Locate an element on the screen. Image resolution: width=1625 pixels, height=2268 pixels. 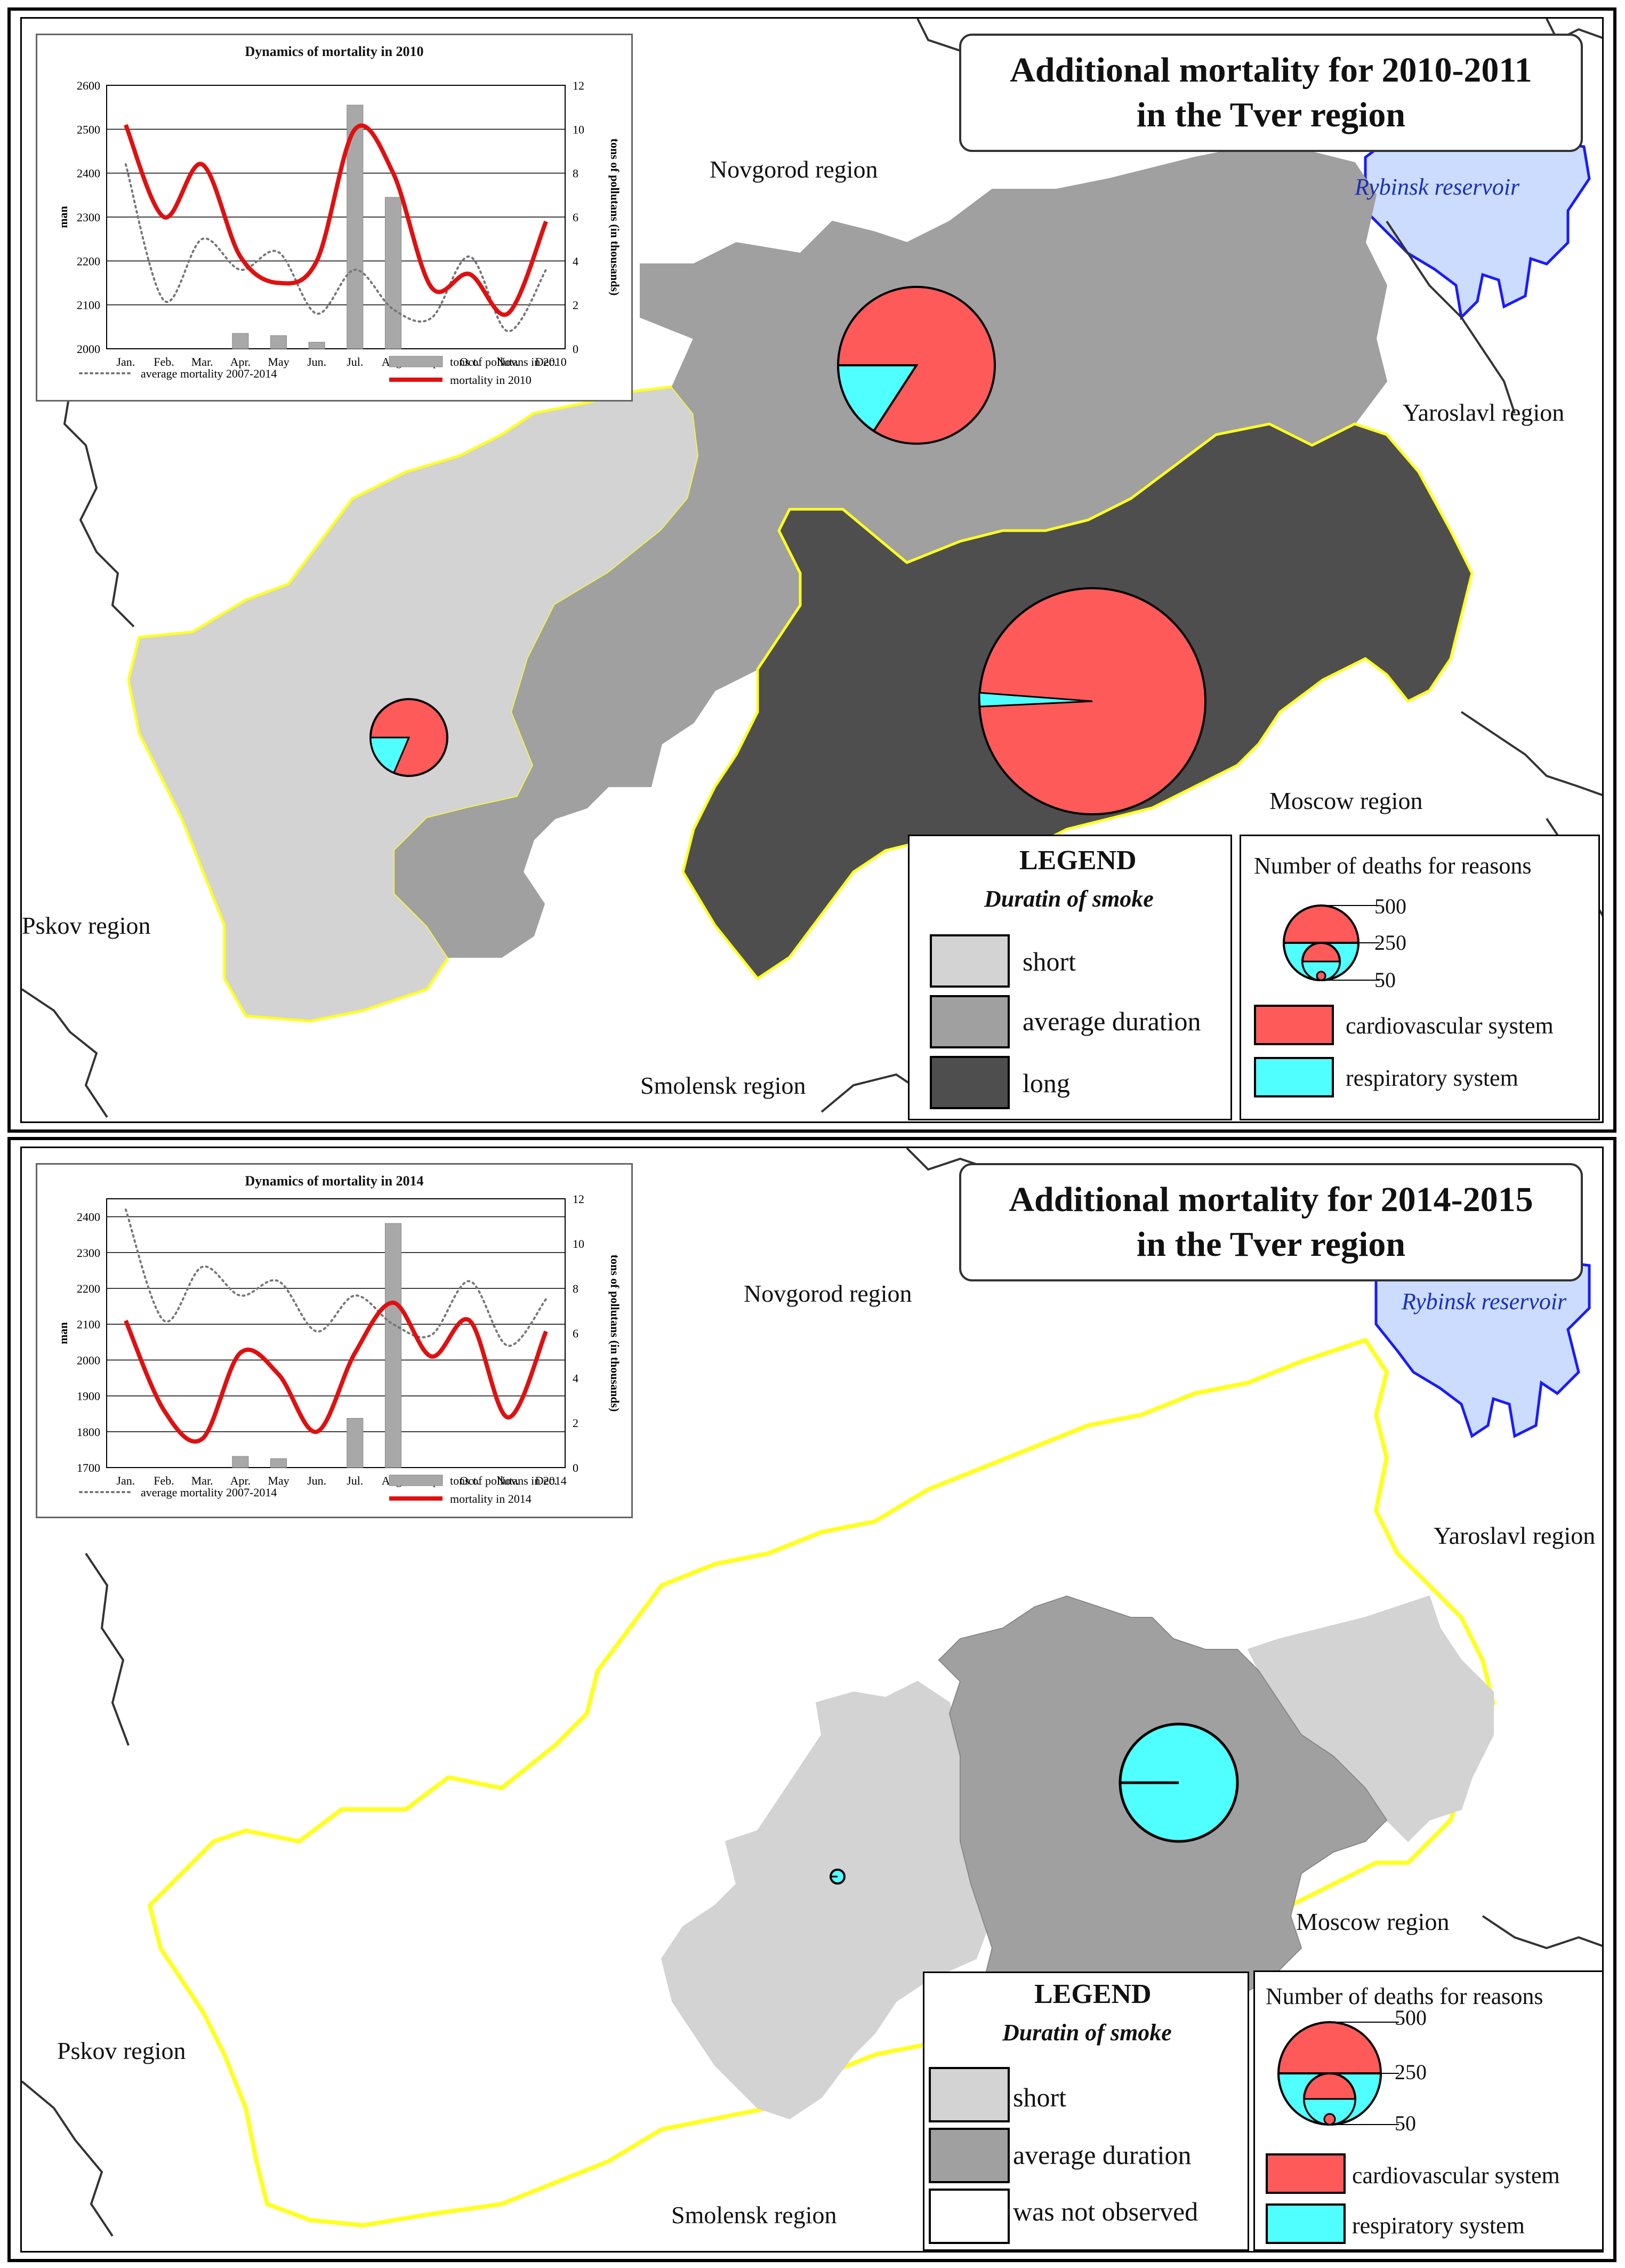
cause-cardiovascular: cardiovascular system is located at coordinates (1456, 2175).